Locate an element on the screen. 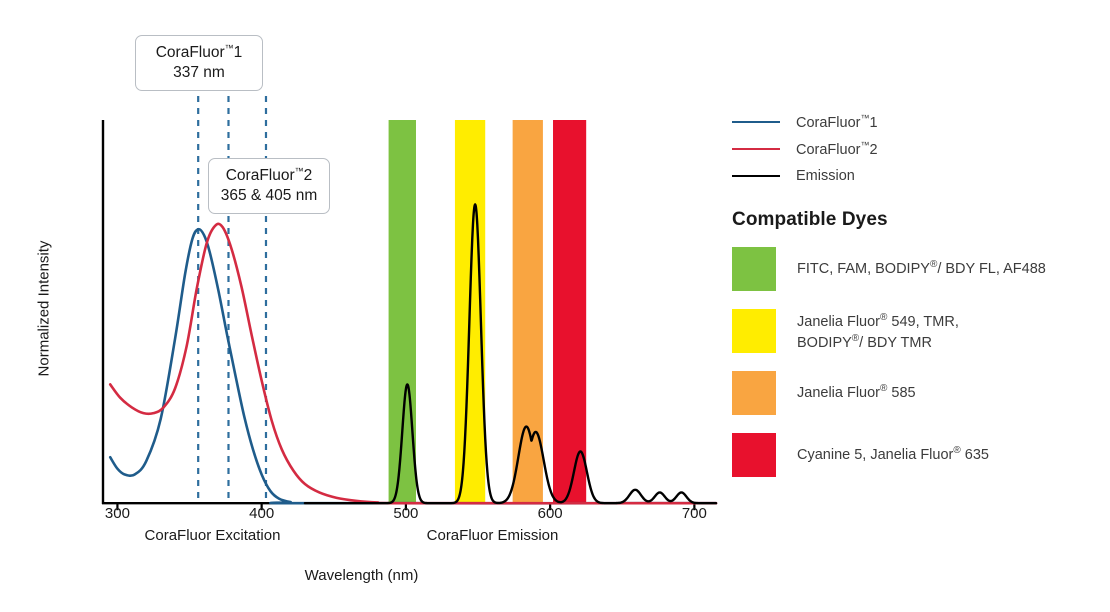  x-tick-label-300: 300 is located at coordinates (117, 513).